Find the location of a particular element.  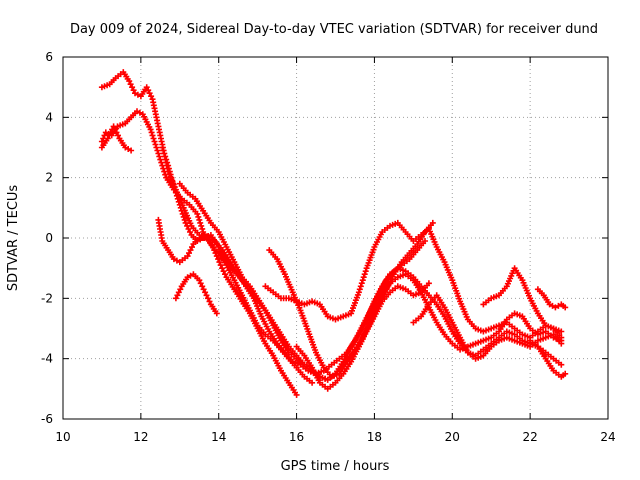

x-tick-label: 18 is located at coordinates (374, 437).